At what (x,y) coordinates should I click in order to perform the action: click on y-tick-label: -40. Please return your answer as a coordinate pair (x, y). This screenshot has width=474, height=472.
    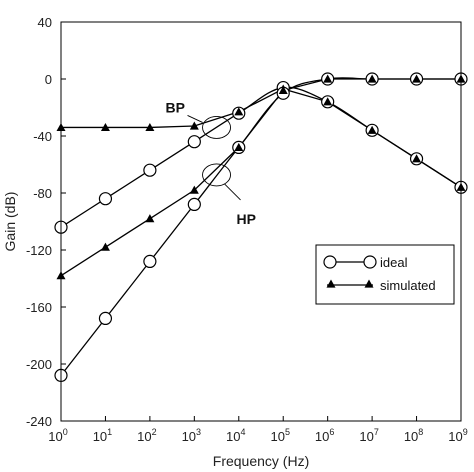
    Looking at the image, I should click on (42, 136).